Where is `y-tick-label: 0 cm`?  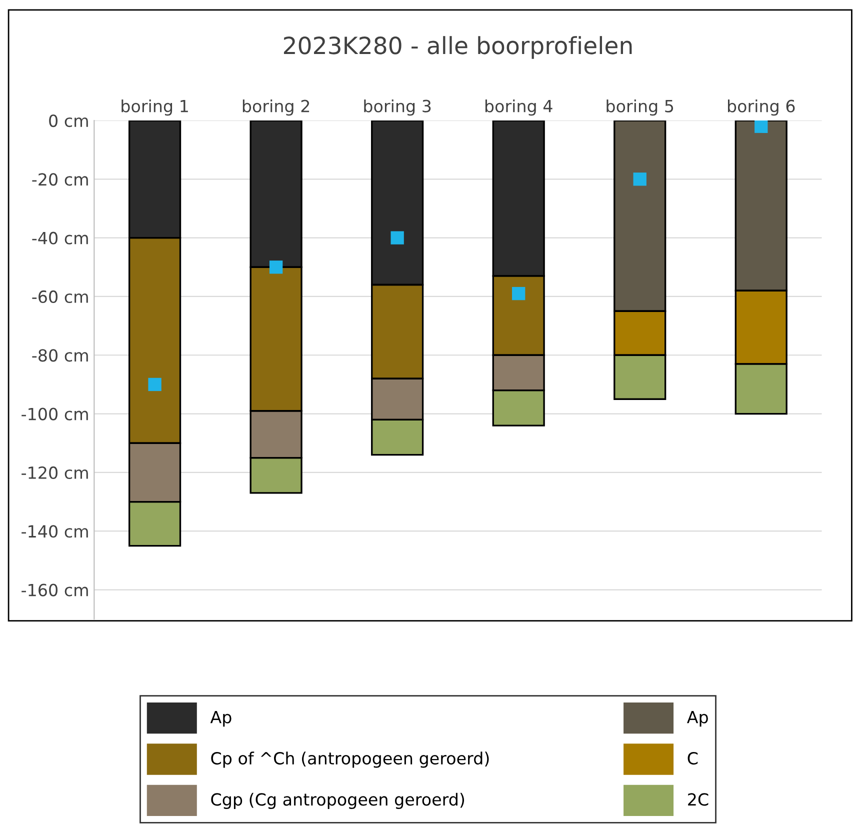 y-tick-label: 0 cm is located at coordinates (68, 121).